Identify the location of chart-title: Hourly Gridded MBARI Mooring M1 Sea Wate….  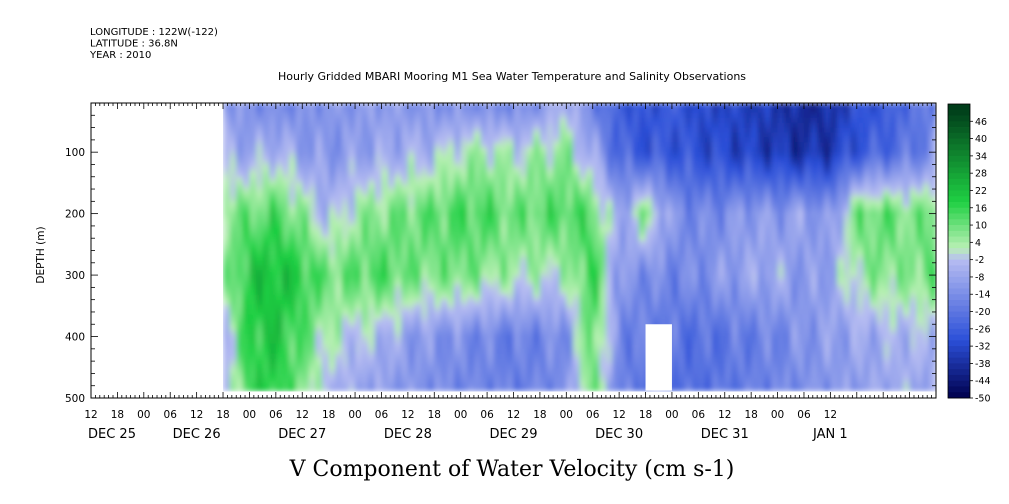
(512, 76).